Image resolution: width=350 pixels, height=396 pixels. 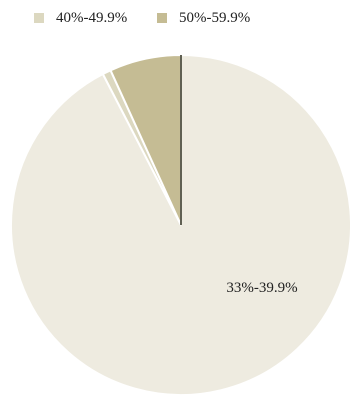 What do you see at coordinates (215, 17) in the screenshot?
I see `legend-label-50-59: 50%-59.9%` at bounding box center [215, 17].